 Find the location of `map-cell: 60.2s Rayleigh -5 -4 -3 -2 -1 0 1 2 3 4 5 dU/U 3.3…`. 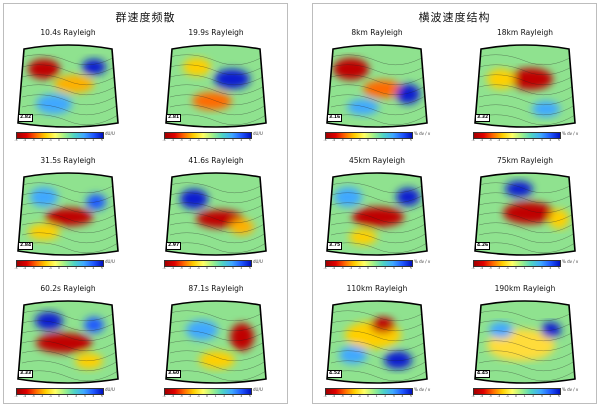

map-cell: 60.2s Rayleigh -5 -4 -3 -2 -1 0 1 2 3 4 5 dU/U 3.3… is located at coordinates (68, 344).